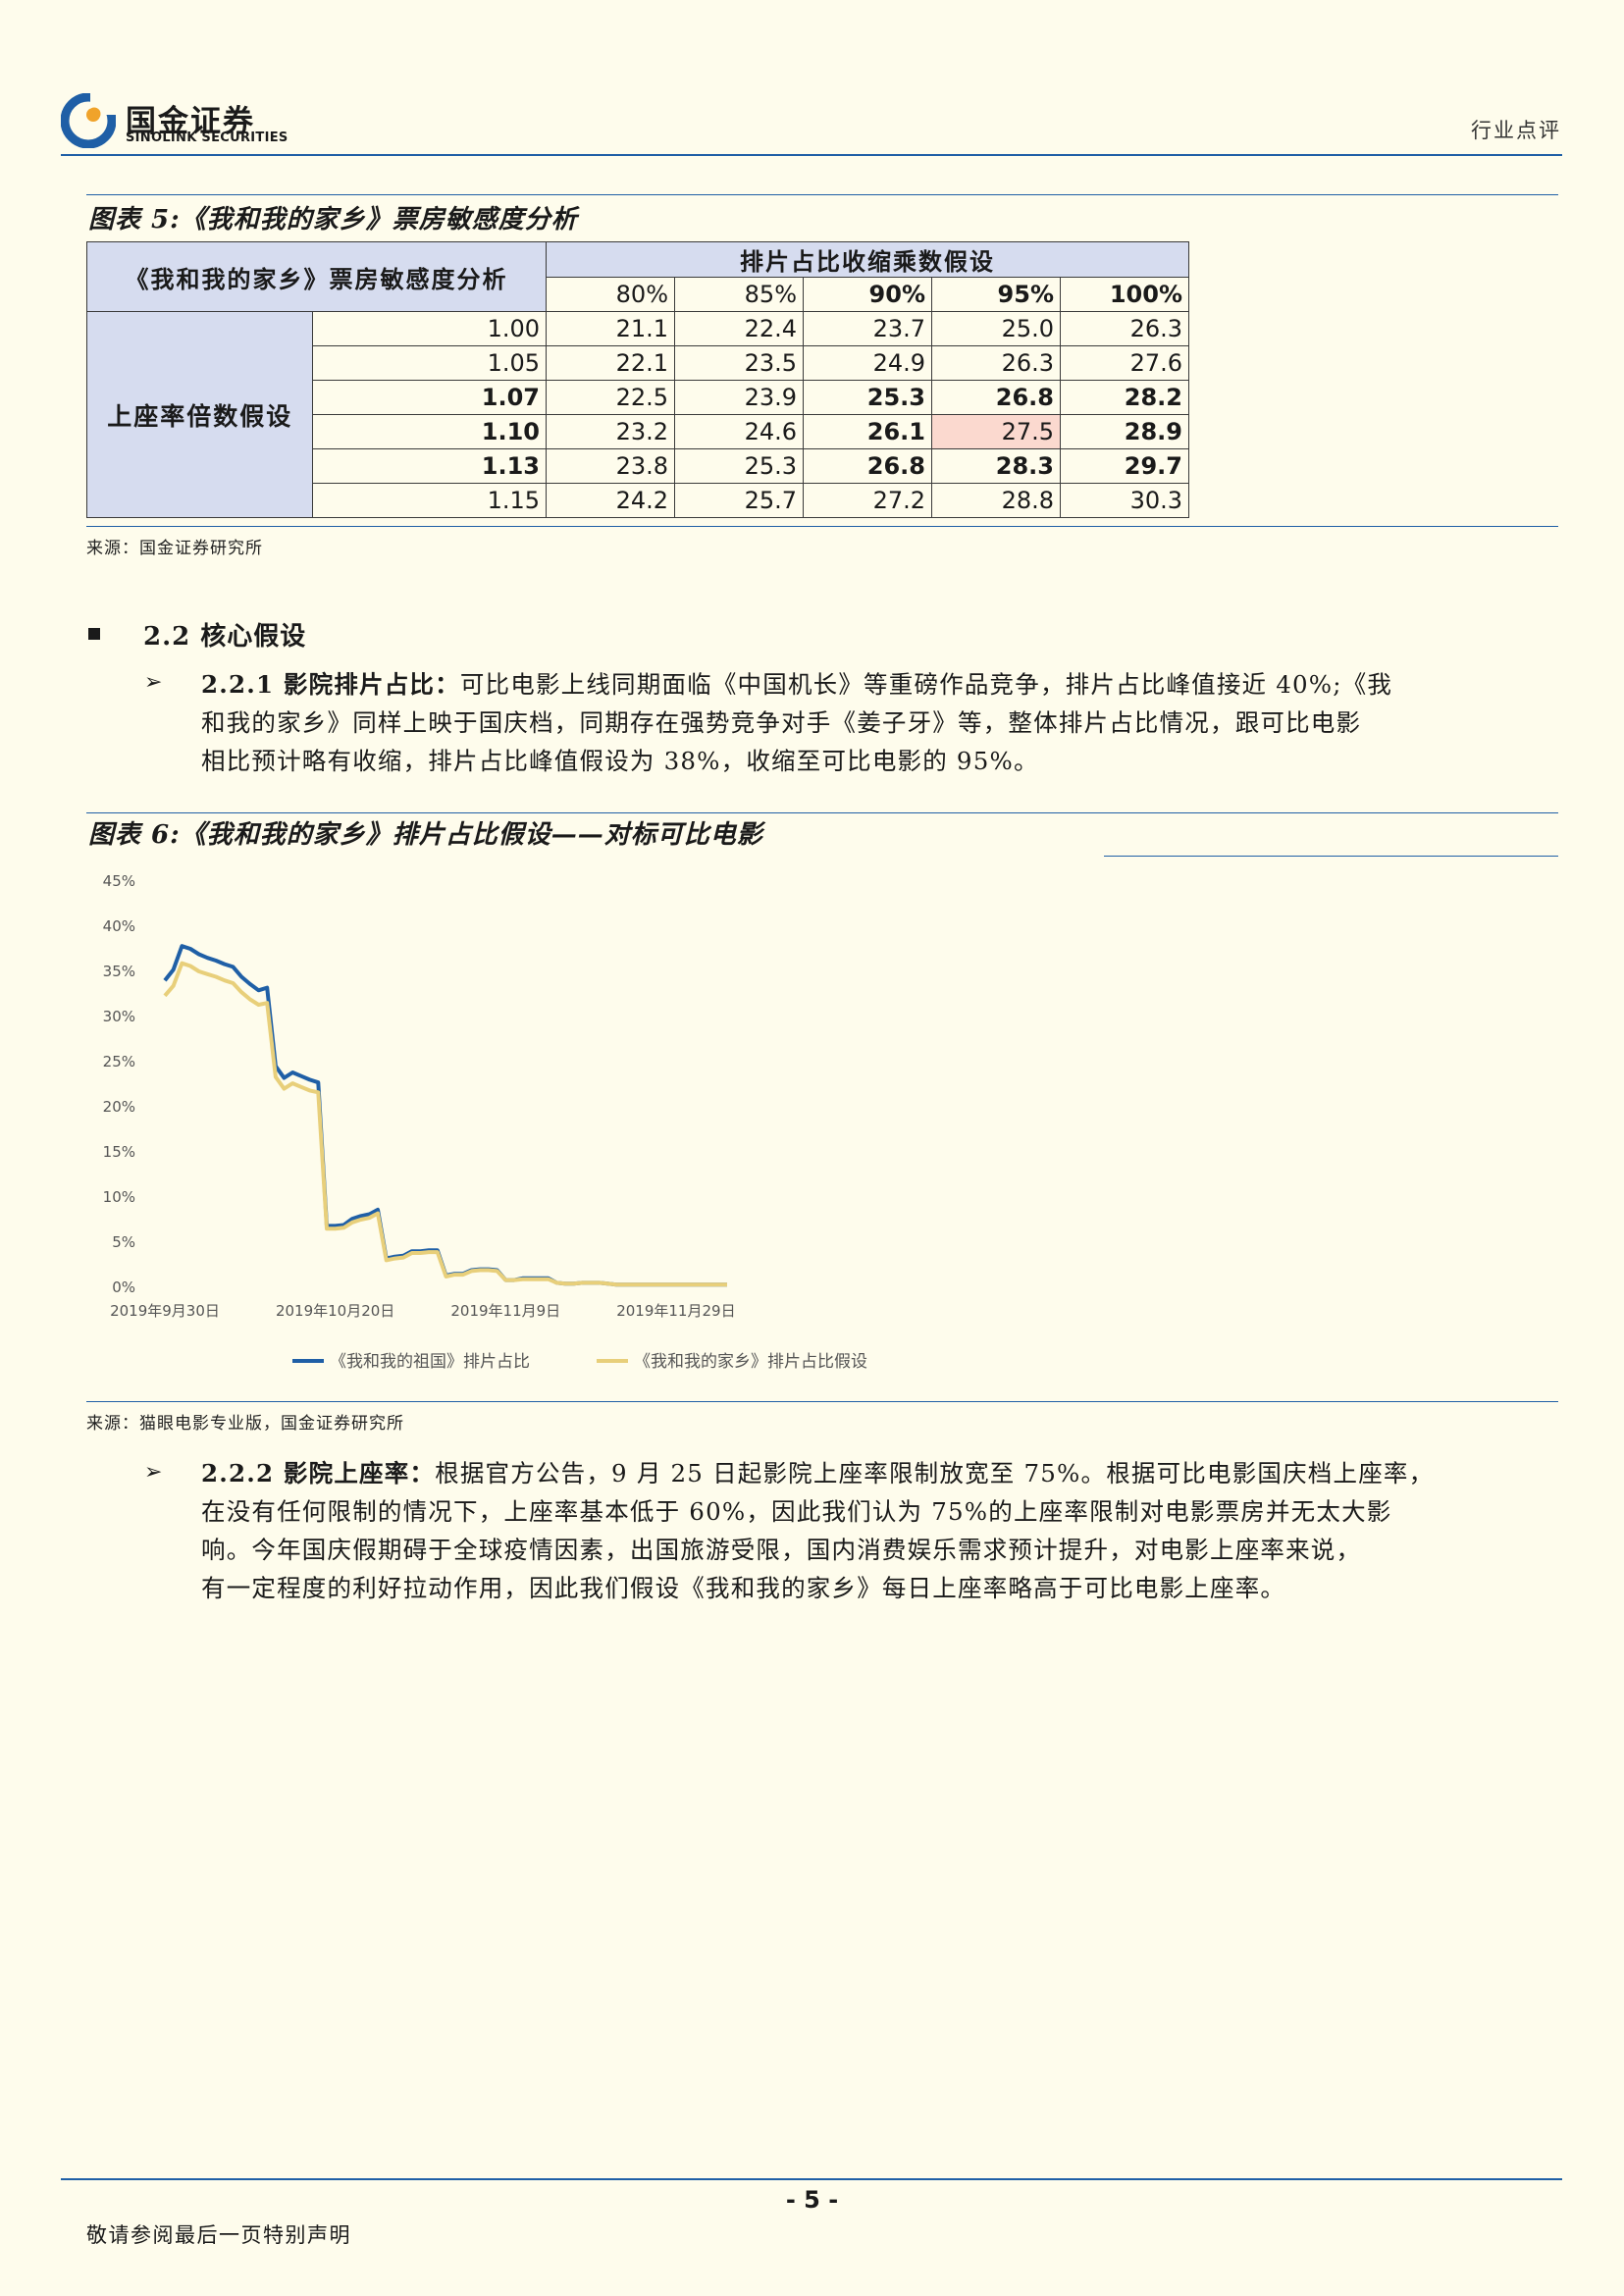  I want to click on table-cell: 21.1, so click(610, 328).